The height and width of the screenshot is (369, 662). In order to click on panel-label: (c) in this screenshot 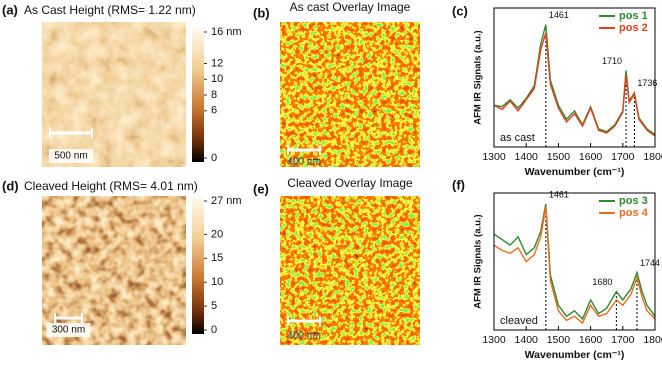, I will do `click(460, 10)`.